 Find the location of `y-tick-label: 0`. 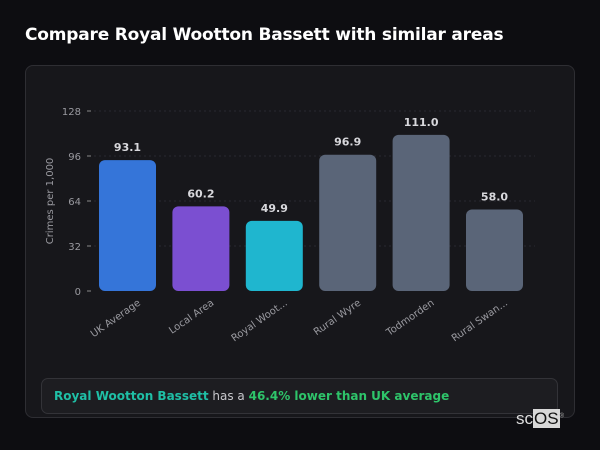

y-tick-label: 0 is located at coordinates (78, 292).